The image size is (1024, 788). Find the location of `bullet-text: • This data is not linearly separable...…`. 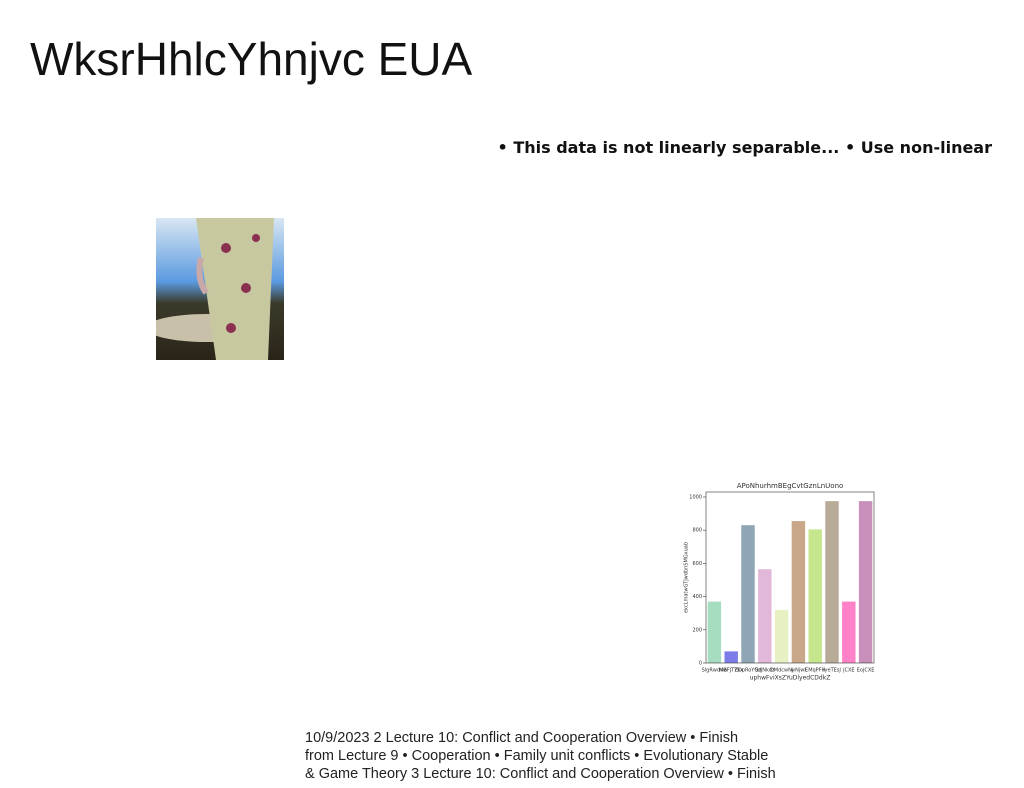

bullet-text: • This data is not linearly separable...… is located at coordinates (744, 147).